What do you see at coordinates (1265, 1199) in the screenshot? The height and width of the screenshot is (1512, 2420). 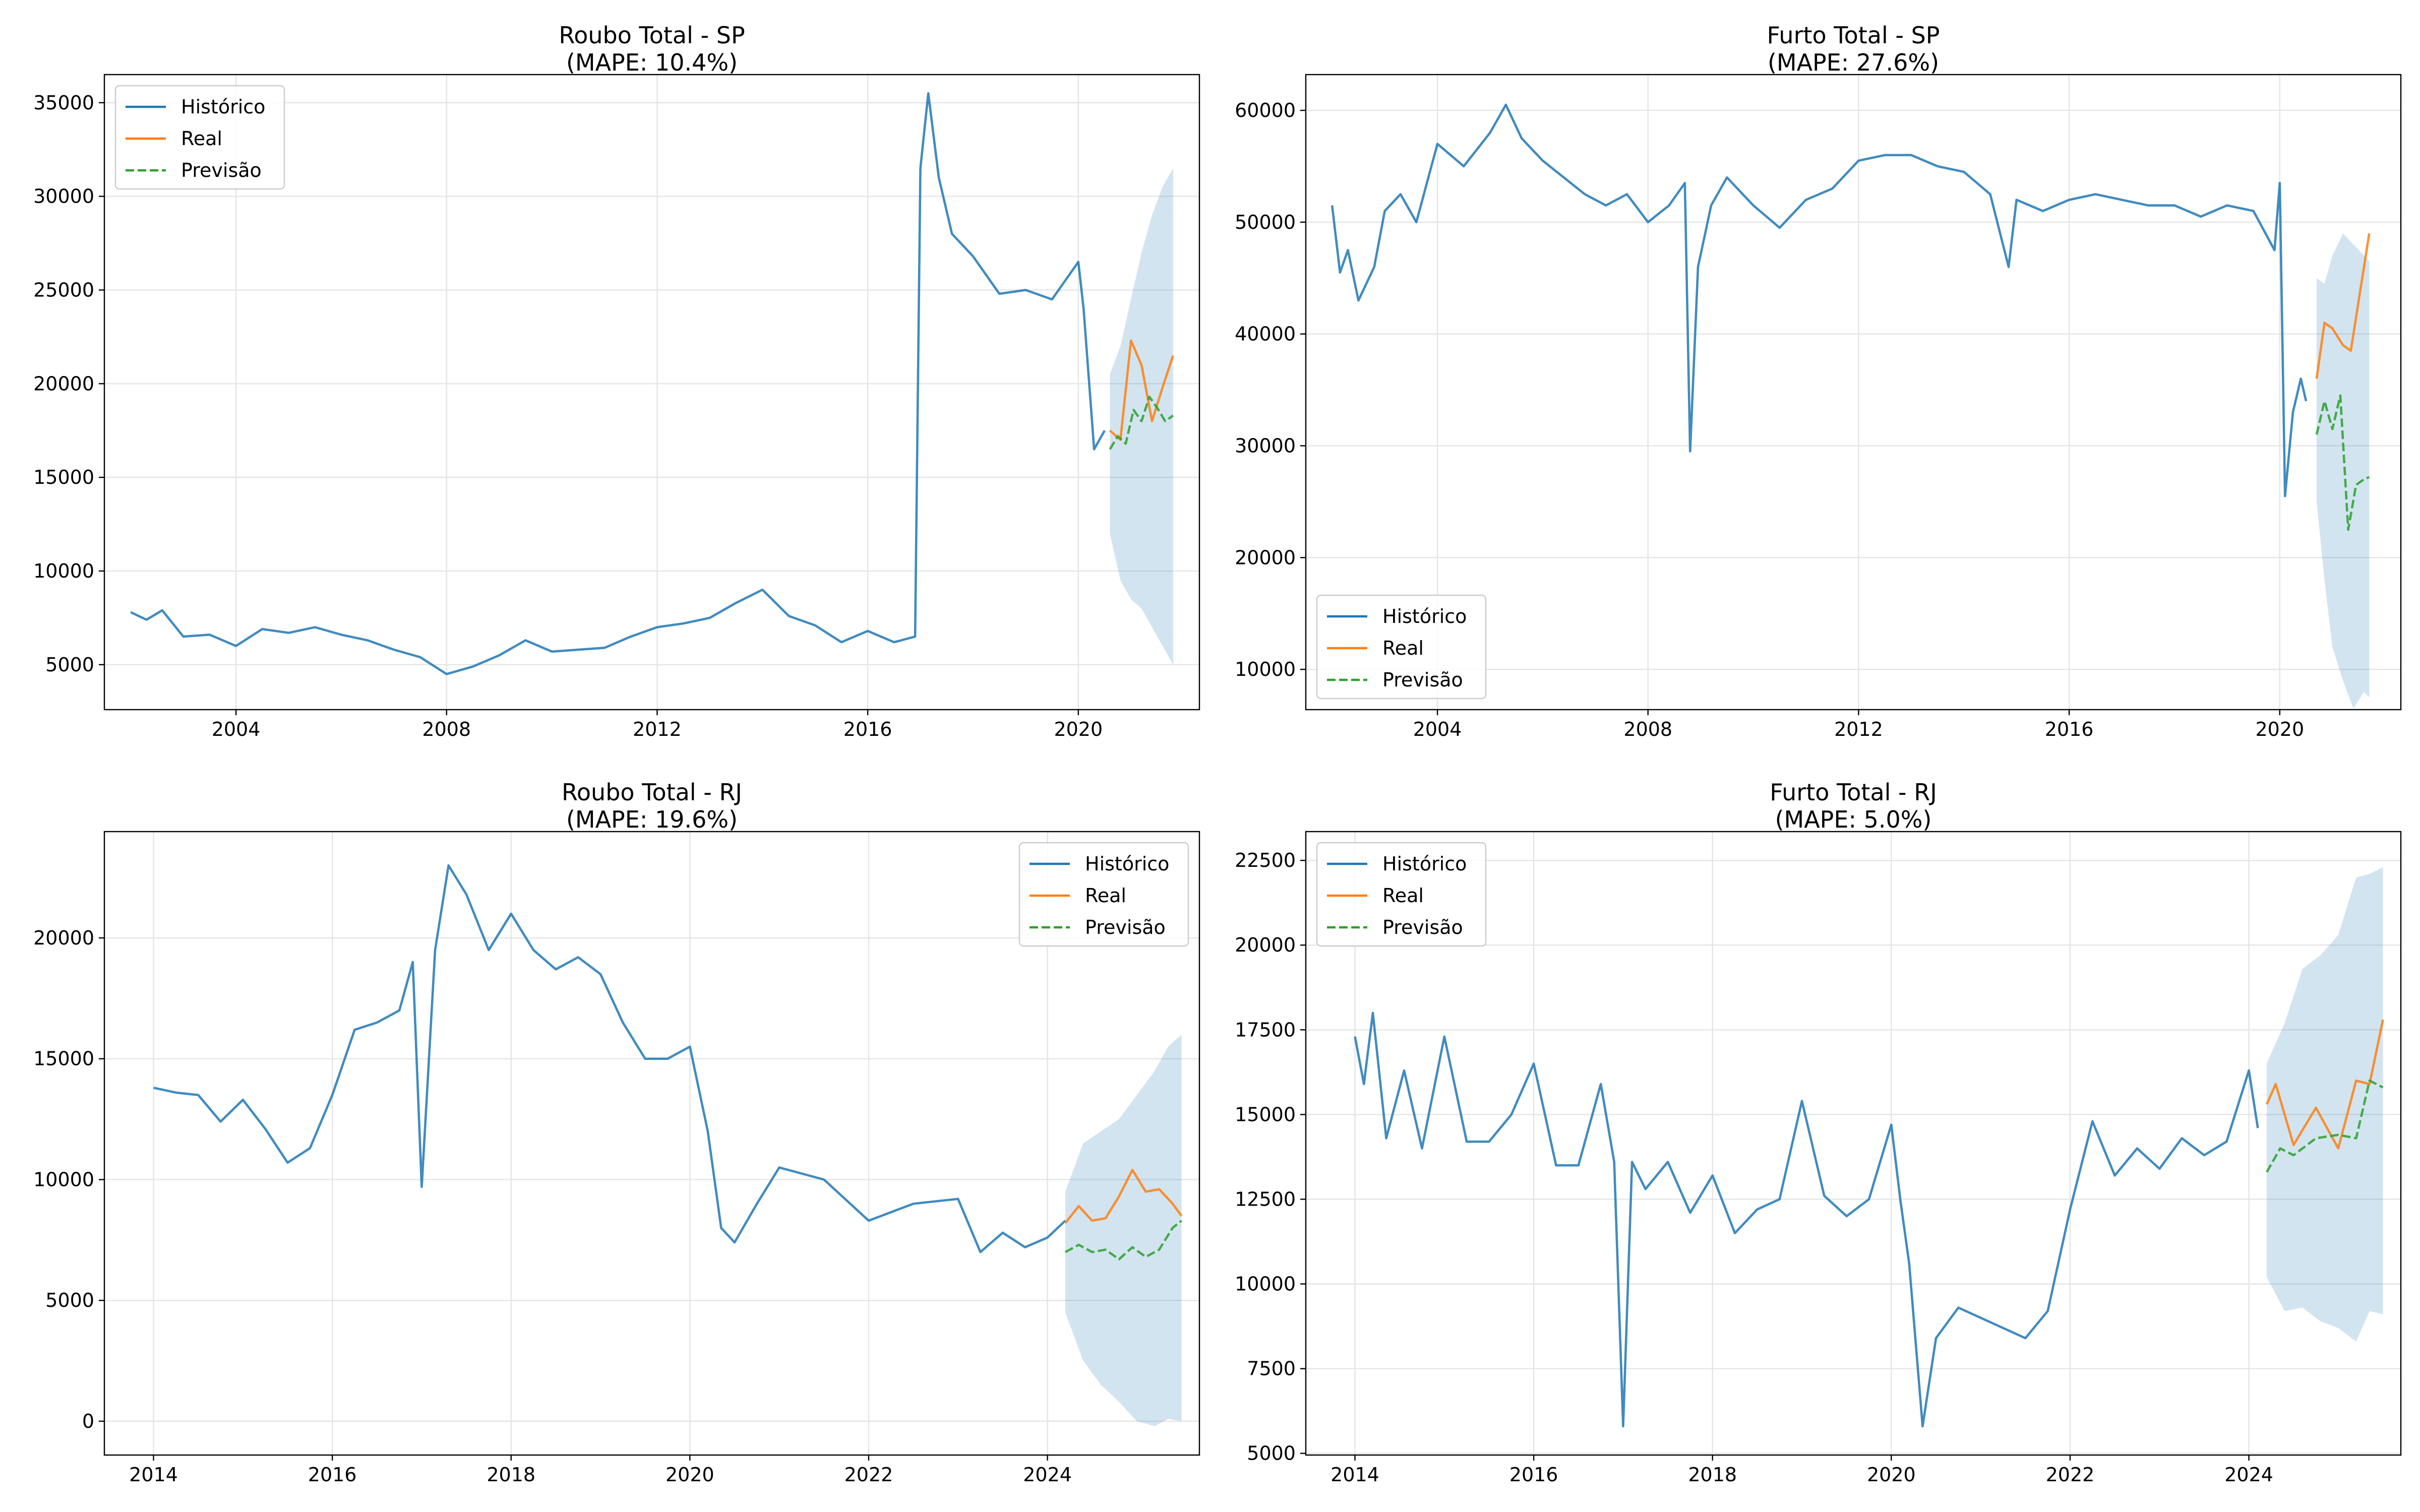 I see `y-tick-label: 12500` at bounding box center [1265, 1199].